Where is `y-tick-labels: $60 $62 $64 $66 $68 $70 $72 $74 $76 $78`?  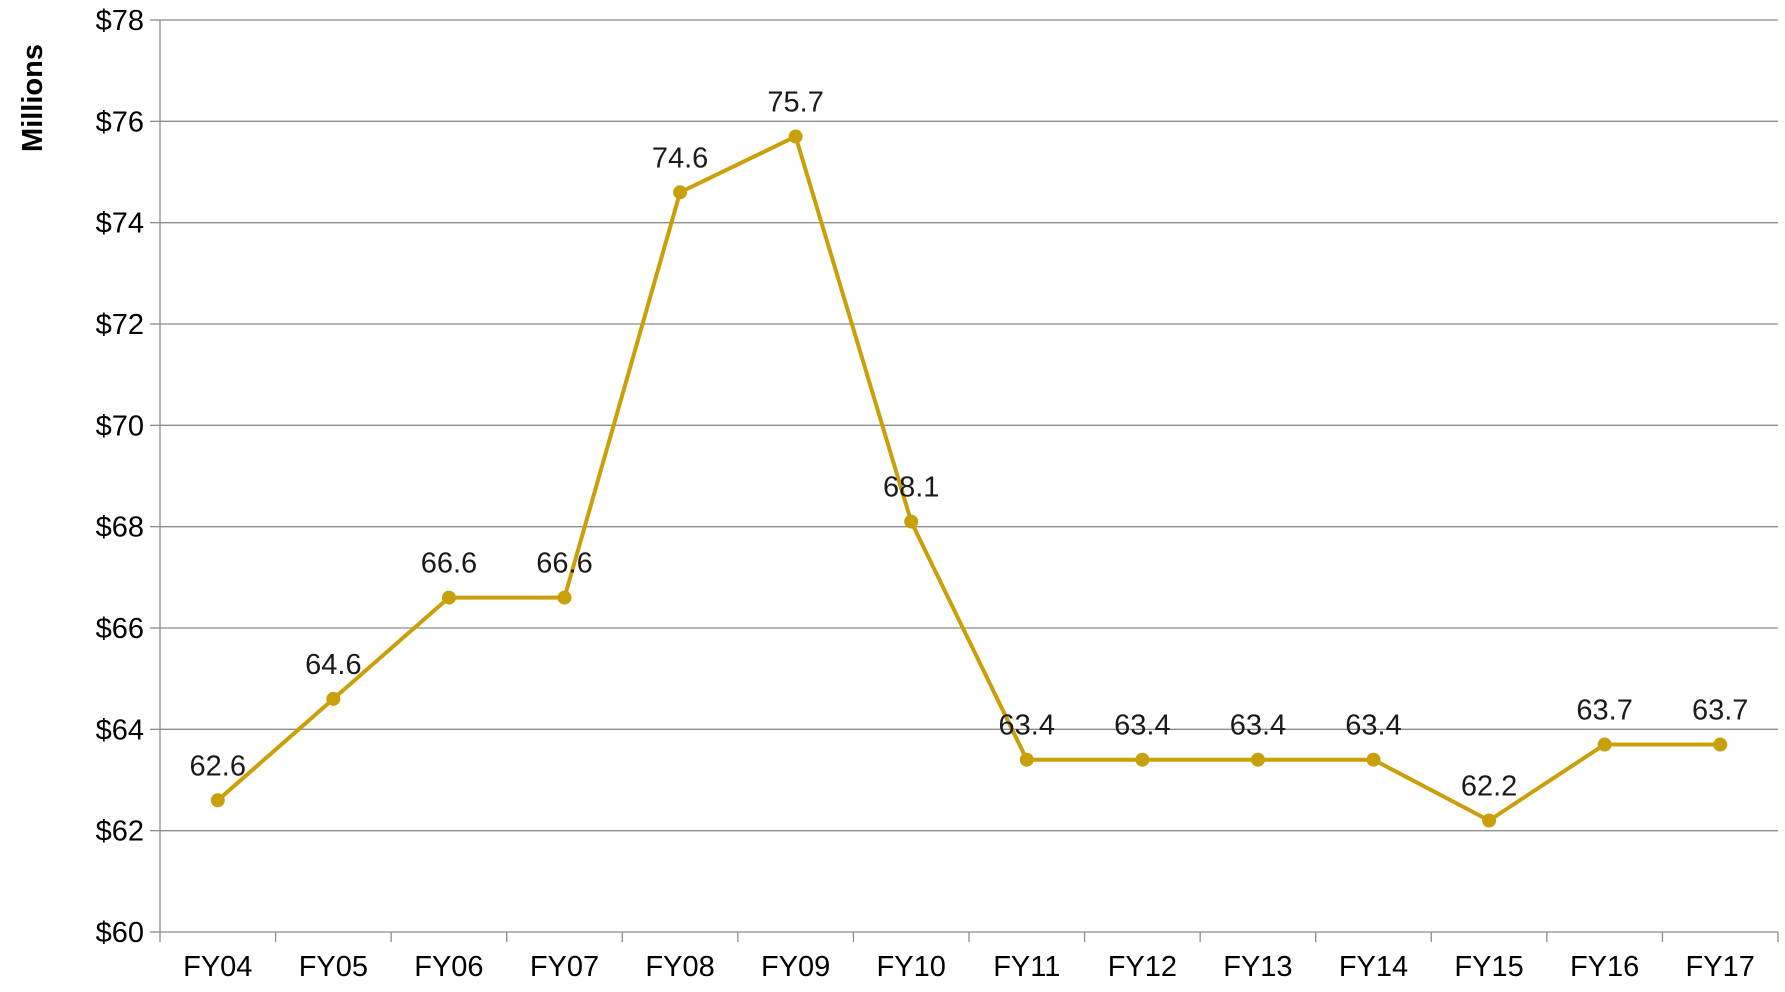
y-tick-labels: $60 $62 $64 $66 $68 $70 $72 $74 $76 $78 is located at coordinates (120, 477).